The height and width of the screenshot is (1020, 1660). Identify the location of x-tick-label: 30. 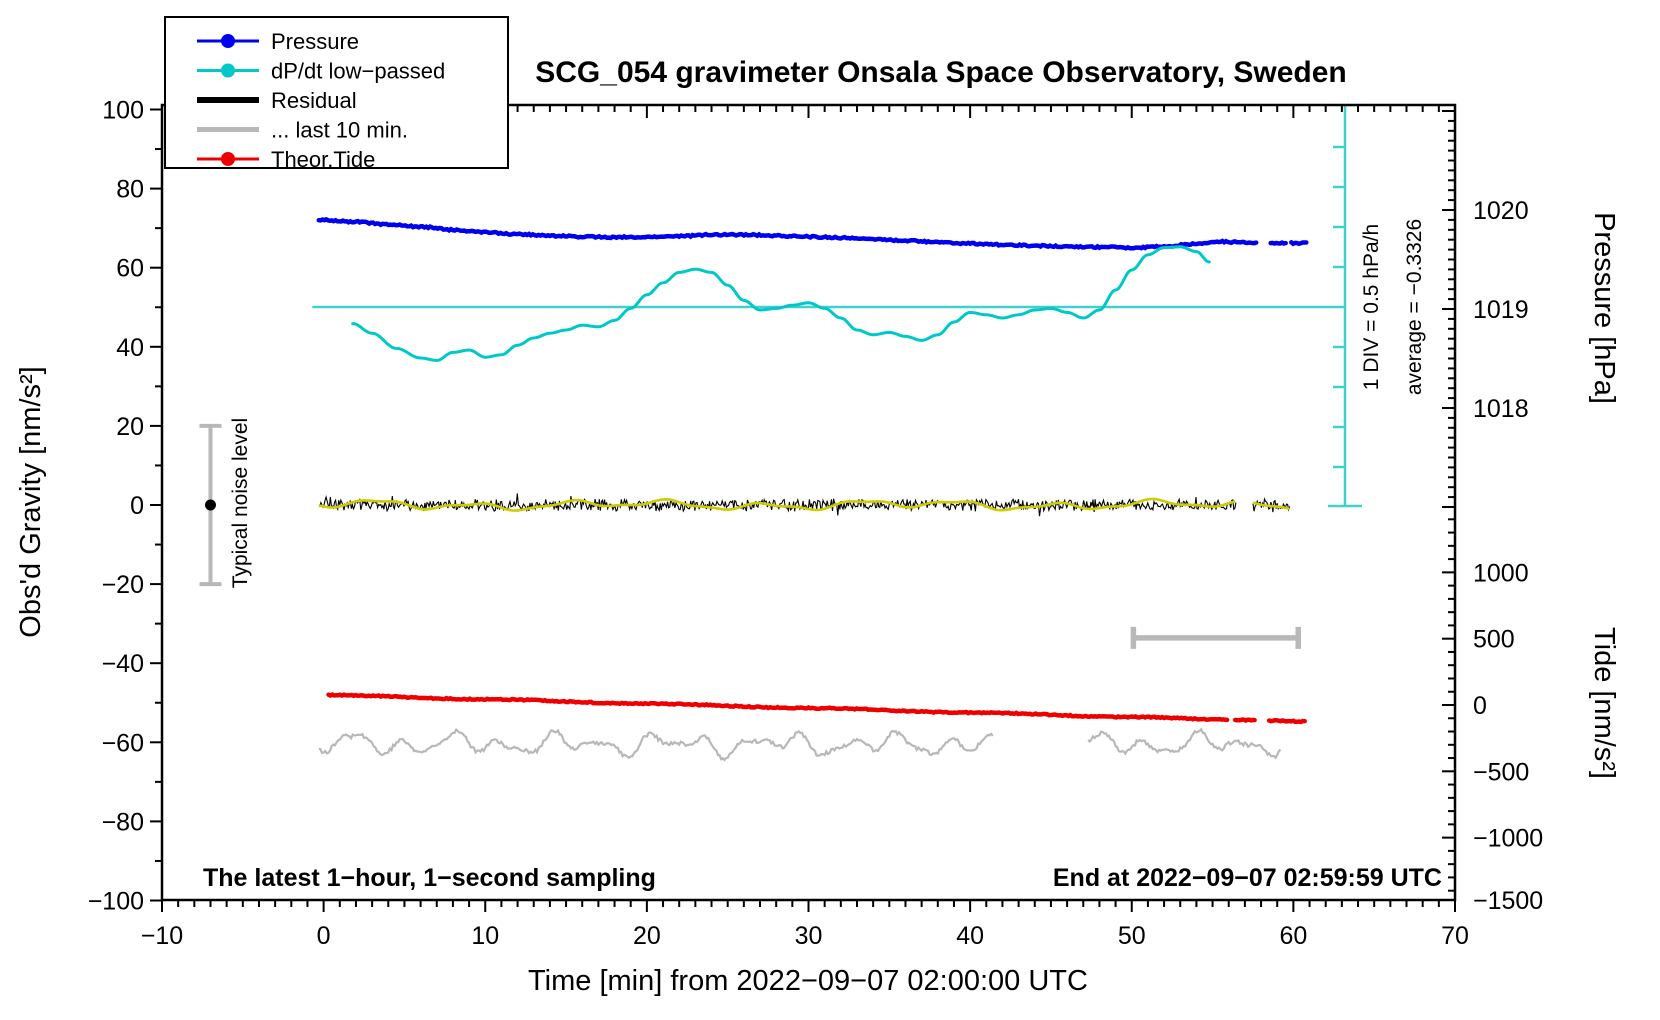
(809, 936).